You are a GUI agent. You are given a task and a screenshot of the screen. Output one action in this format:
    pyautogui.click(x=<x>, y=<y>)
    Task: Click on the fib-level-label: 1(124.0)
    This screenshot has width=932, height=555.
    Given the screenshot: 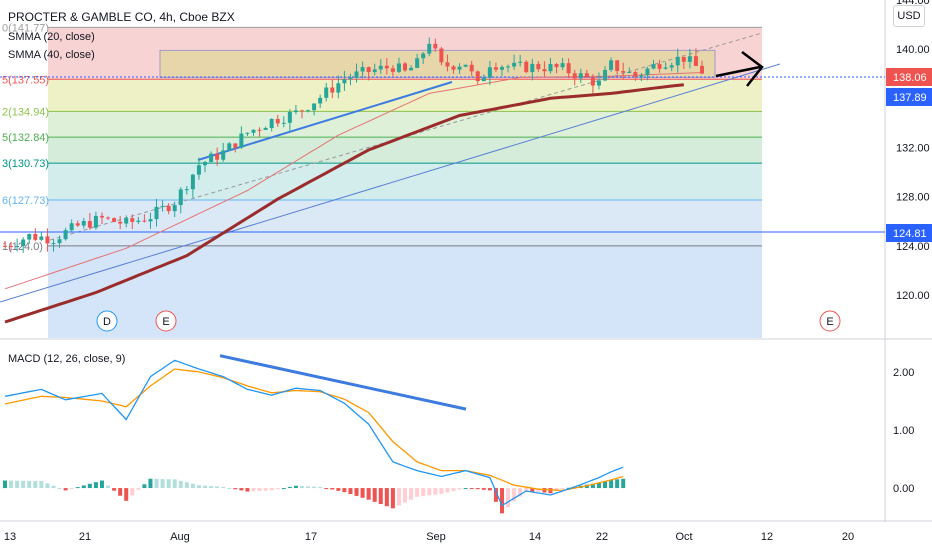 What is the action you would take?
    pyautogui.click(x=22, y=247)
    